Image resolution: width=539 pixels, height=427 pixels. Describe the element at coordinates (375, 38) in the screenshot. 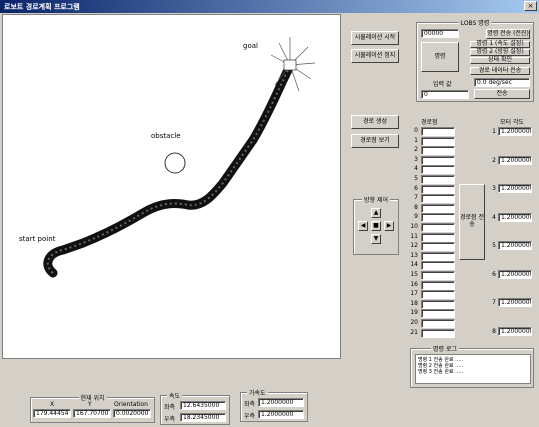

I see `start-simulation-button: 시뮬레이션 시작` at that location.